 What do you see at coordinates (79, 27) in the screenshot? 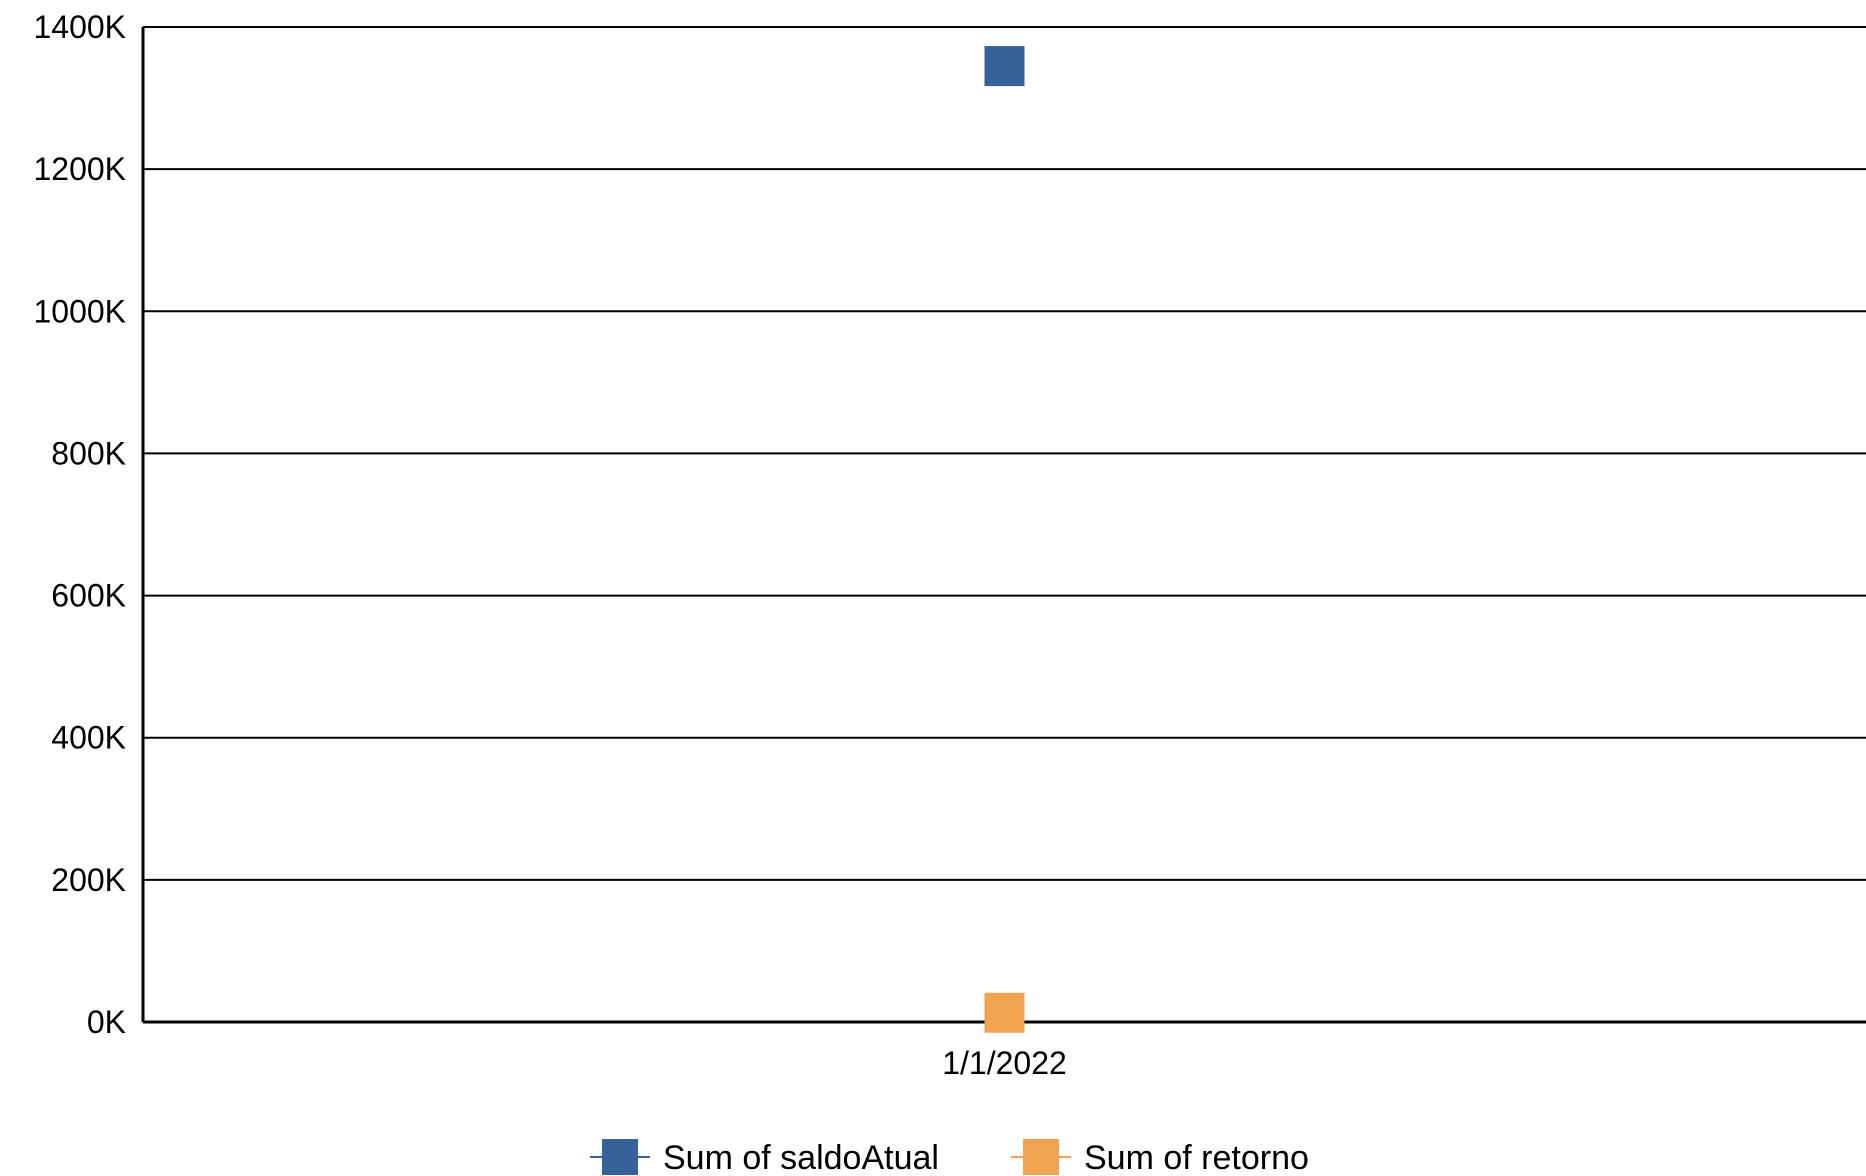
I see `y-tick-label: 1400K` at bounding box center [79, 27].